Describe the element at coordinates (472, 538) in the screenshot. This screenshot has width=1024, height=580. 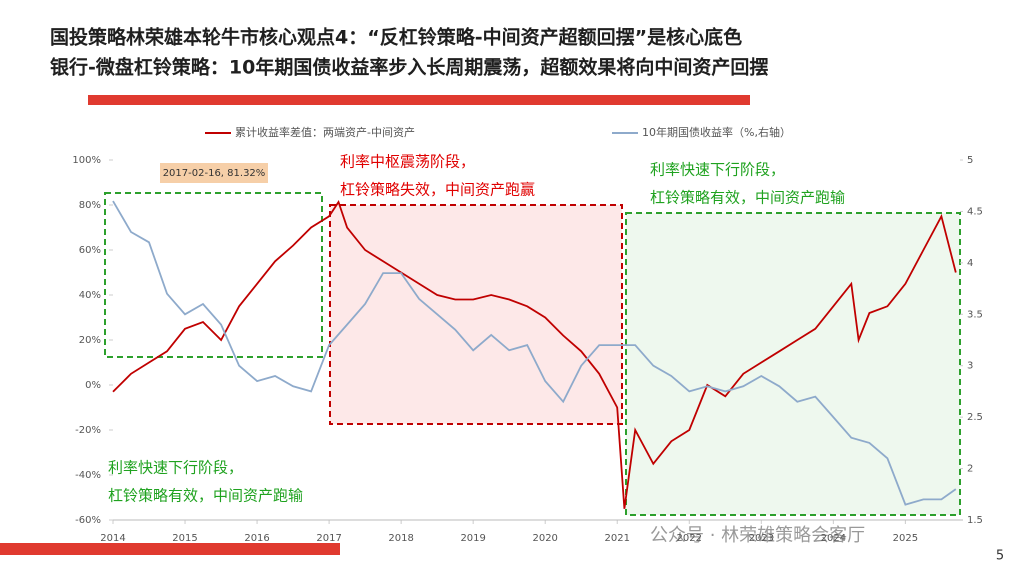
I see `x-tick-label: 2019` at that location.